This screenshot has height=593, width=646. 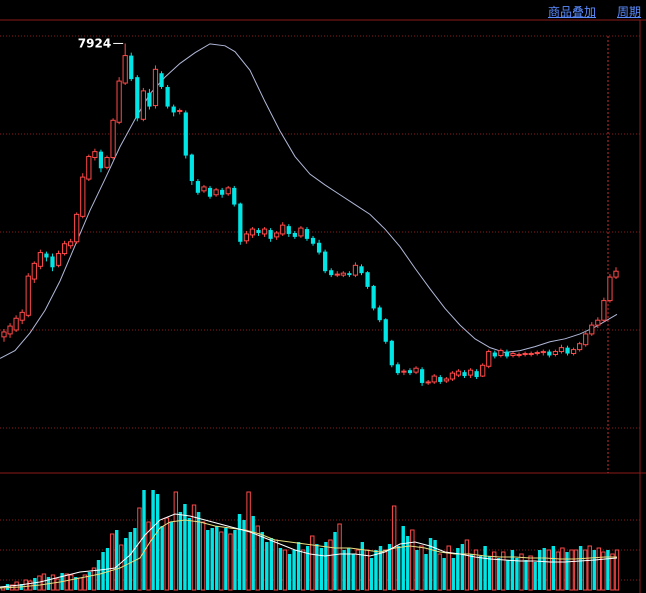 I want to click on overlay-button: 商品叠加, so click(x=572, y=12).